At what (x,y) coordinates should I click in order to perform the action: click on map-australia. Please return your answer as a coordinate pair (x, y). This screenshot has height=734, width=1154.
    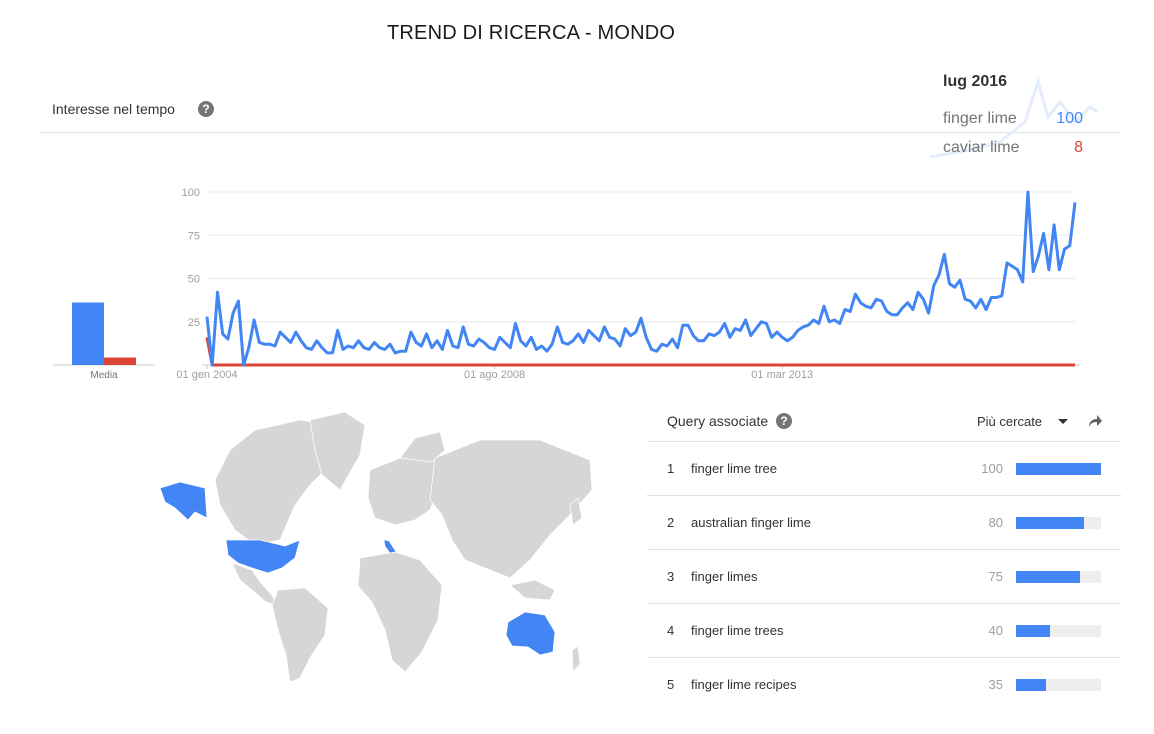
    Looking at the image, I should click on (530, 633).